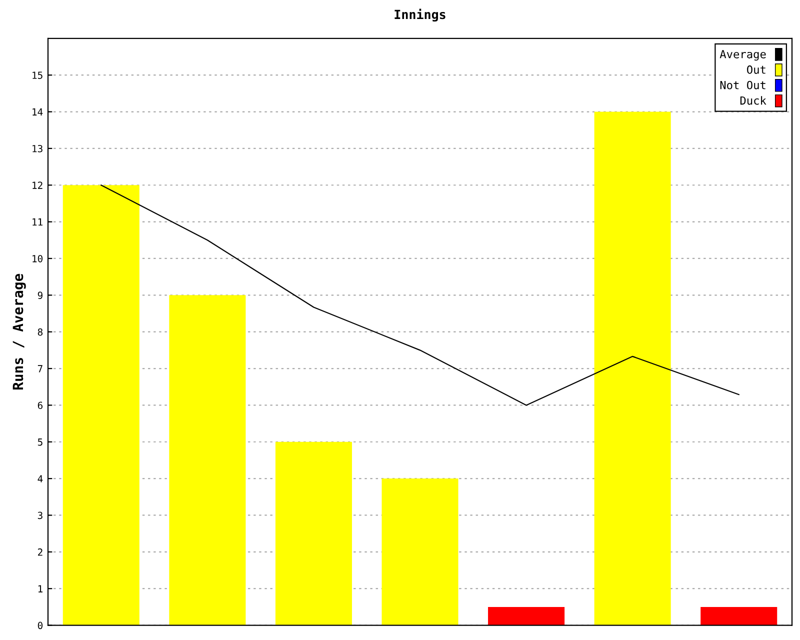 The image size is (800, 640). Describe the element at coordinates (40, 516) in the screenshot. I see `y-tick-label: 3` at that location.